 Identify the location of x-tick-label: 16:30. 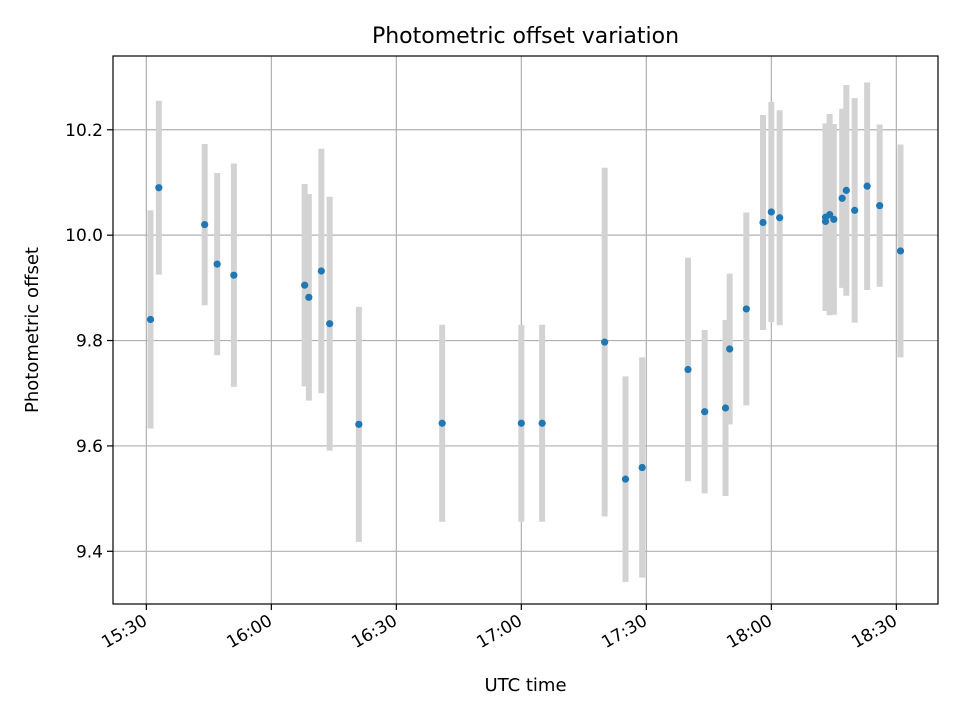
(374, 632).